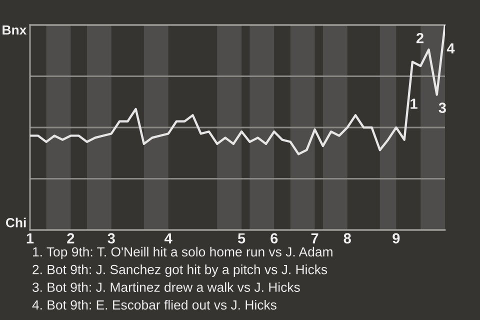  Describe the element at coordinates (242, 238) in the screenshot. I see `x-tick-label: 5` at that location.